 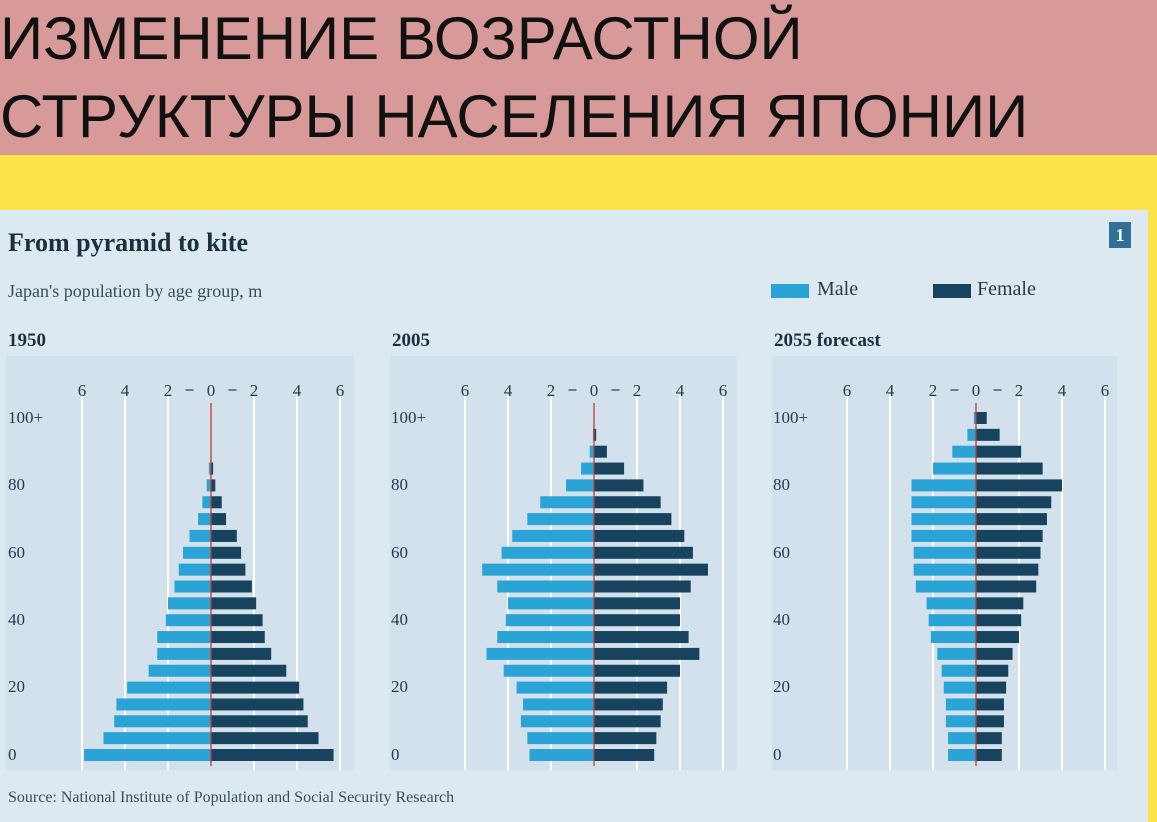 I want to click on legend-male-label: Male, so click(x=838, y=289).